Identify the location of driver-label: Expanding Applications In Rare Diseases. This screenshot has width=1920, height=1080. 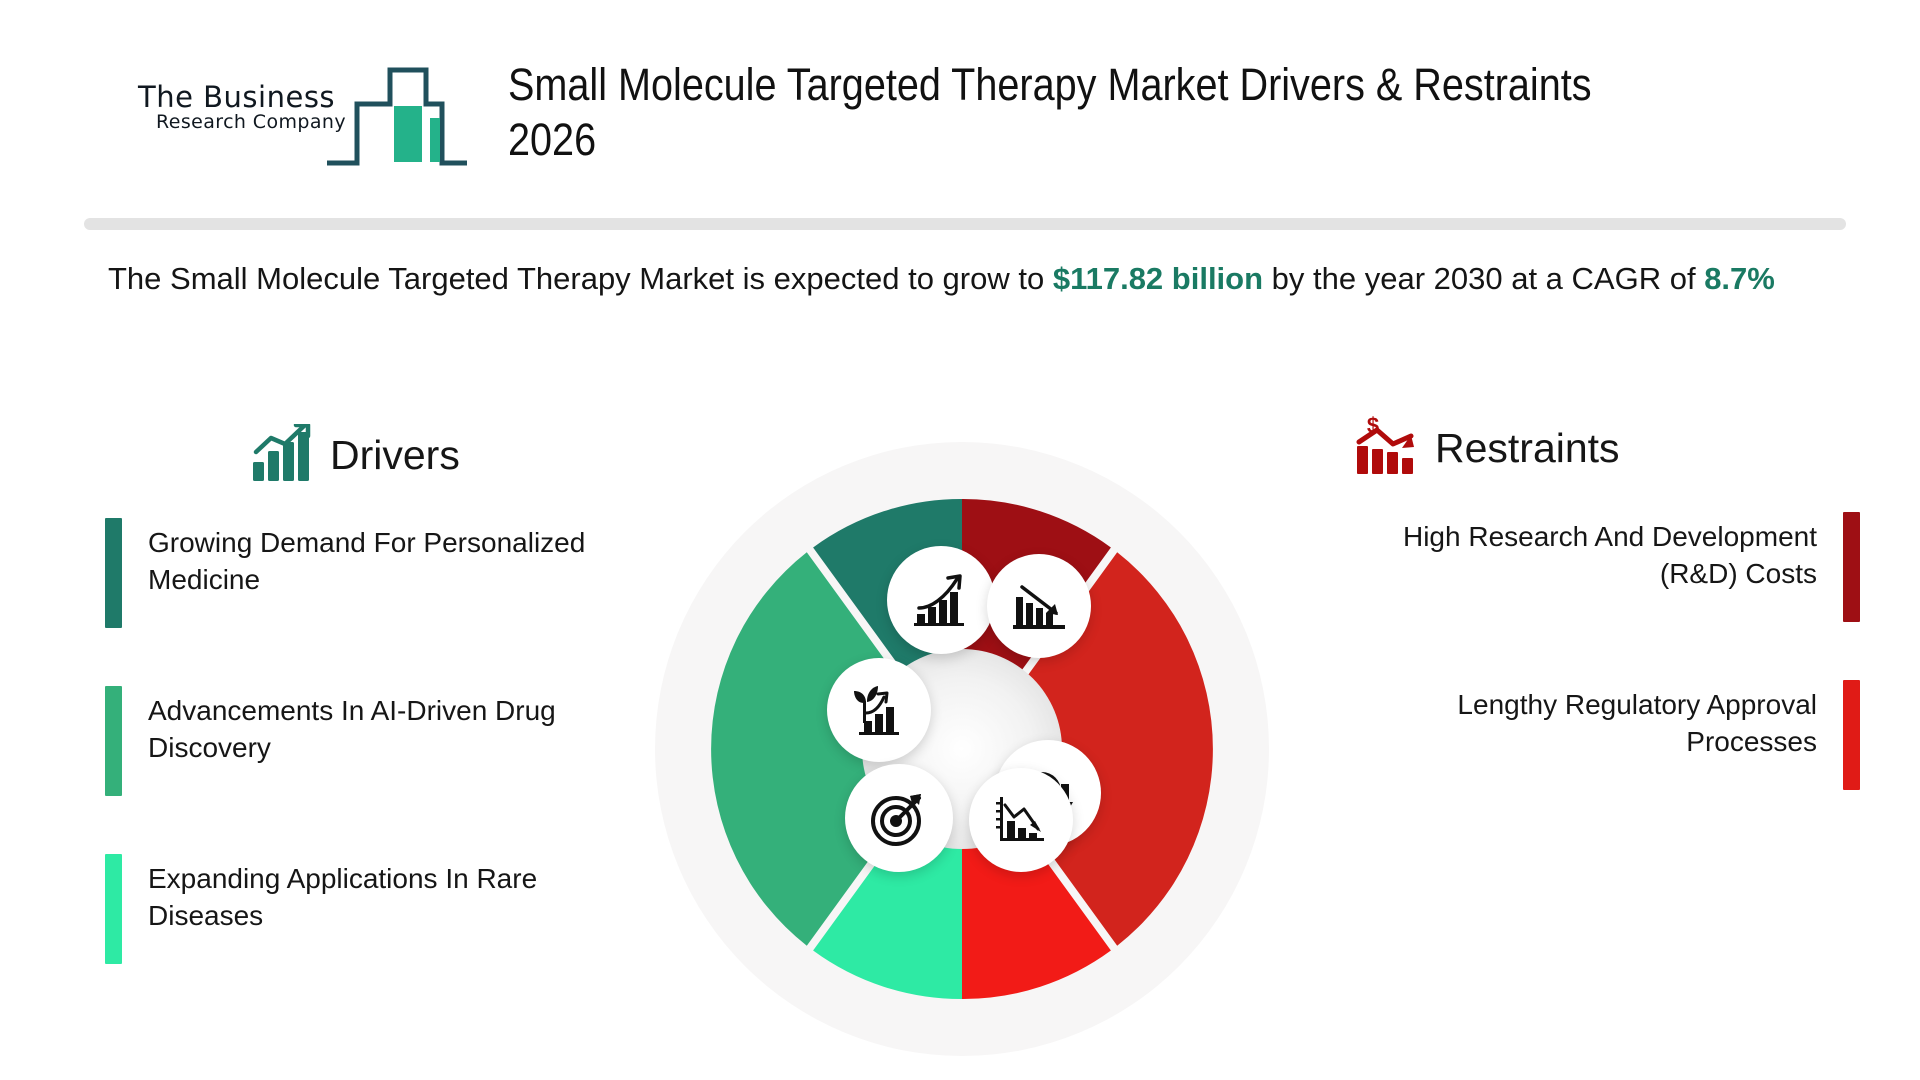
(343, 897).